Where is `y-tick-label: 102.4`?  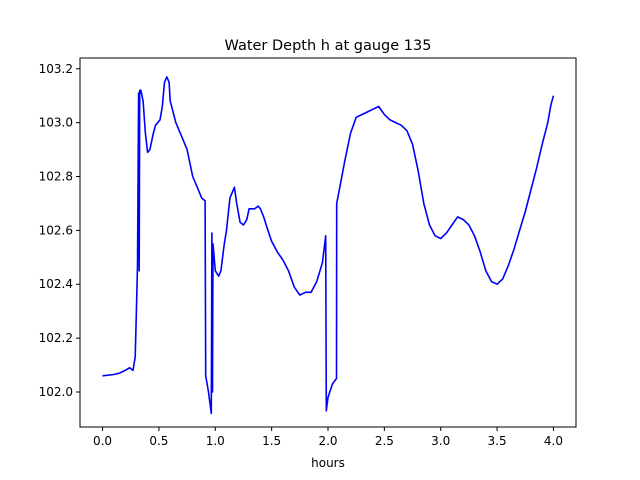
y-tick-label: 102.4 is located at coordinates (56, 284).